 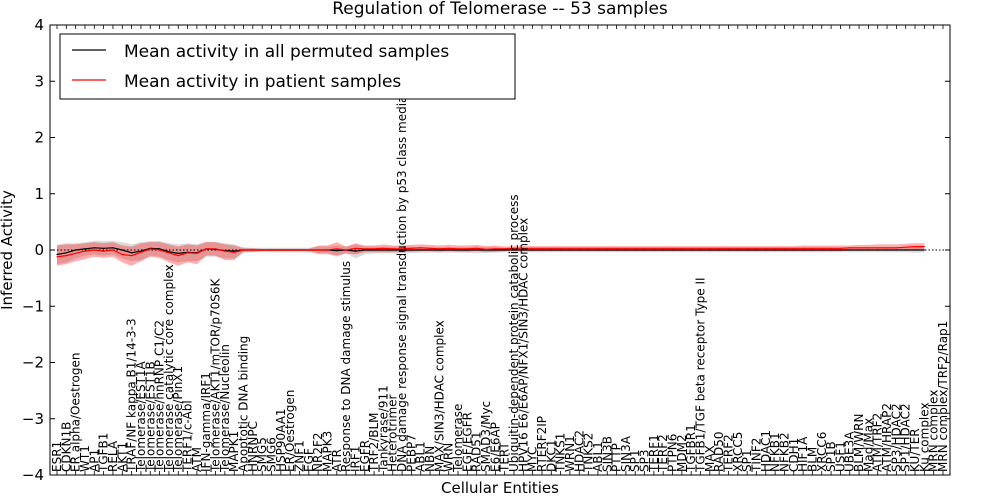 What do you see at coordinates (439, 396) in the screenshot?
I see `x-tick-label: MAX/SIN3/HDAC complex` at bounding box center [439, 396].